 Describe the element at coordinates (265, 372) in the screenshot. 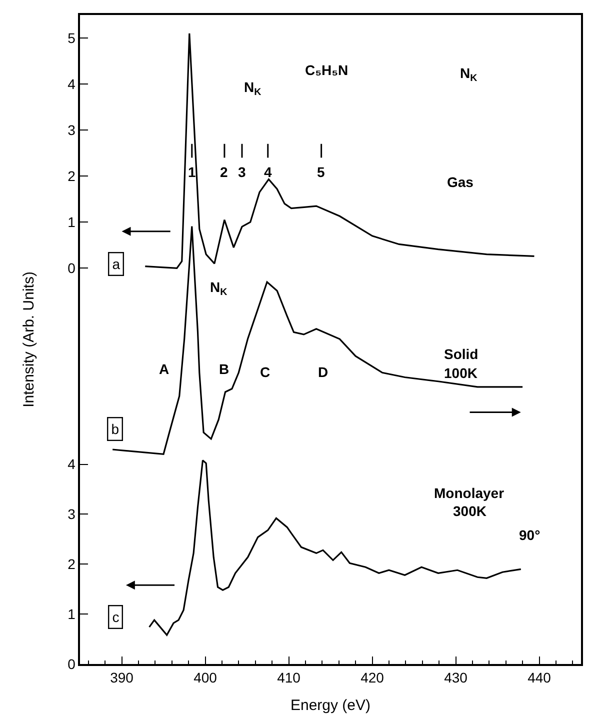

I see `annotation: C` at that location.